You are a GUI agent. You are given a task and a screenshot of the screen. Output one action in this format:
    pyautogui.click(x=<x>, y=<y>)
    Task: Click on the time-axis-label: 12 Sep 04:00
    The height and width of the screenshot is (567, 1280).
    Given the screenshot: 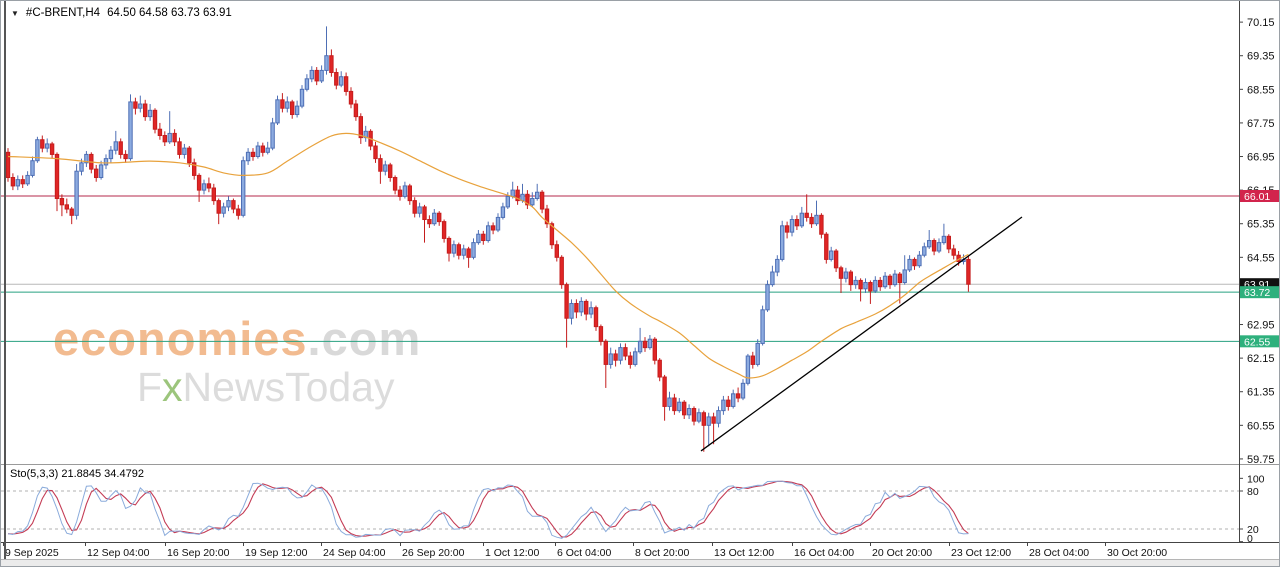 What is the action you would take?
    pyautogui.click(x=118, y=553)
    